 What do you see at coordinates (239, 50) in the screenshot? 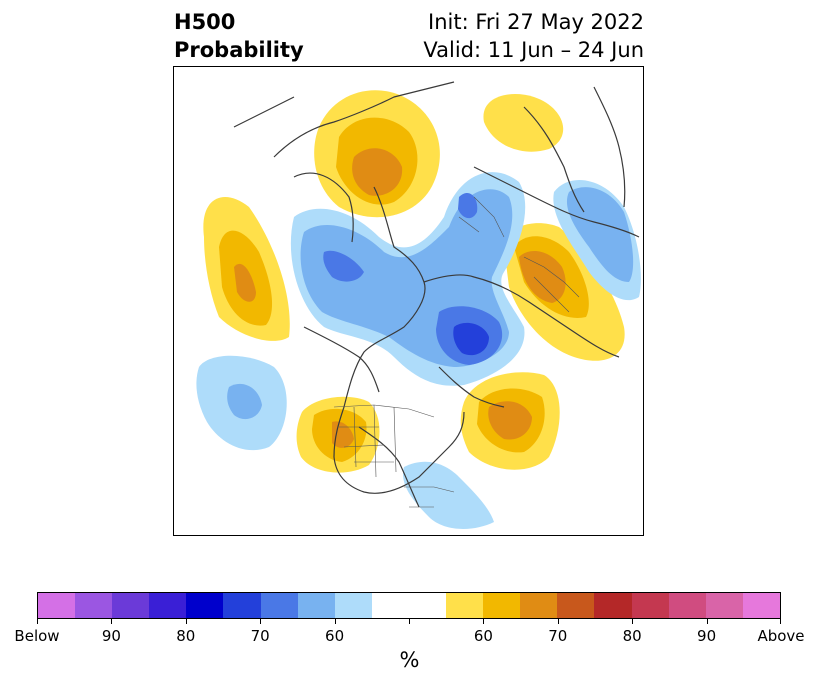
I see `title-type: Probability` at bounding box center [239, 50].